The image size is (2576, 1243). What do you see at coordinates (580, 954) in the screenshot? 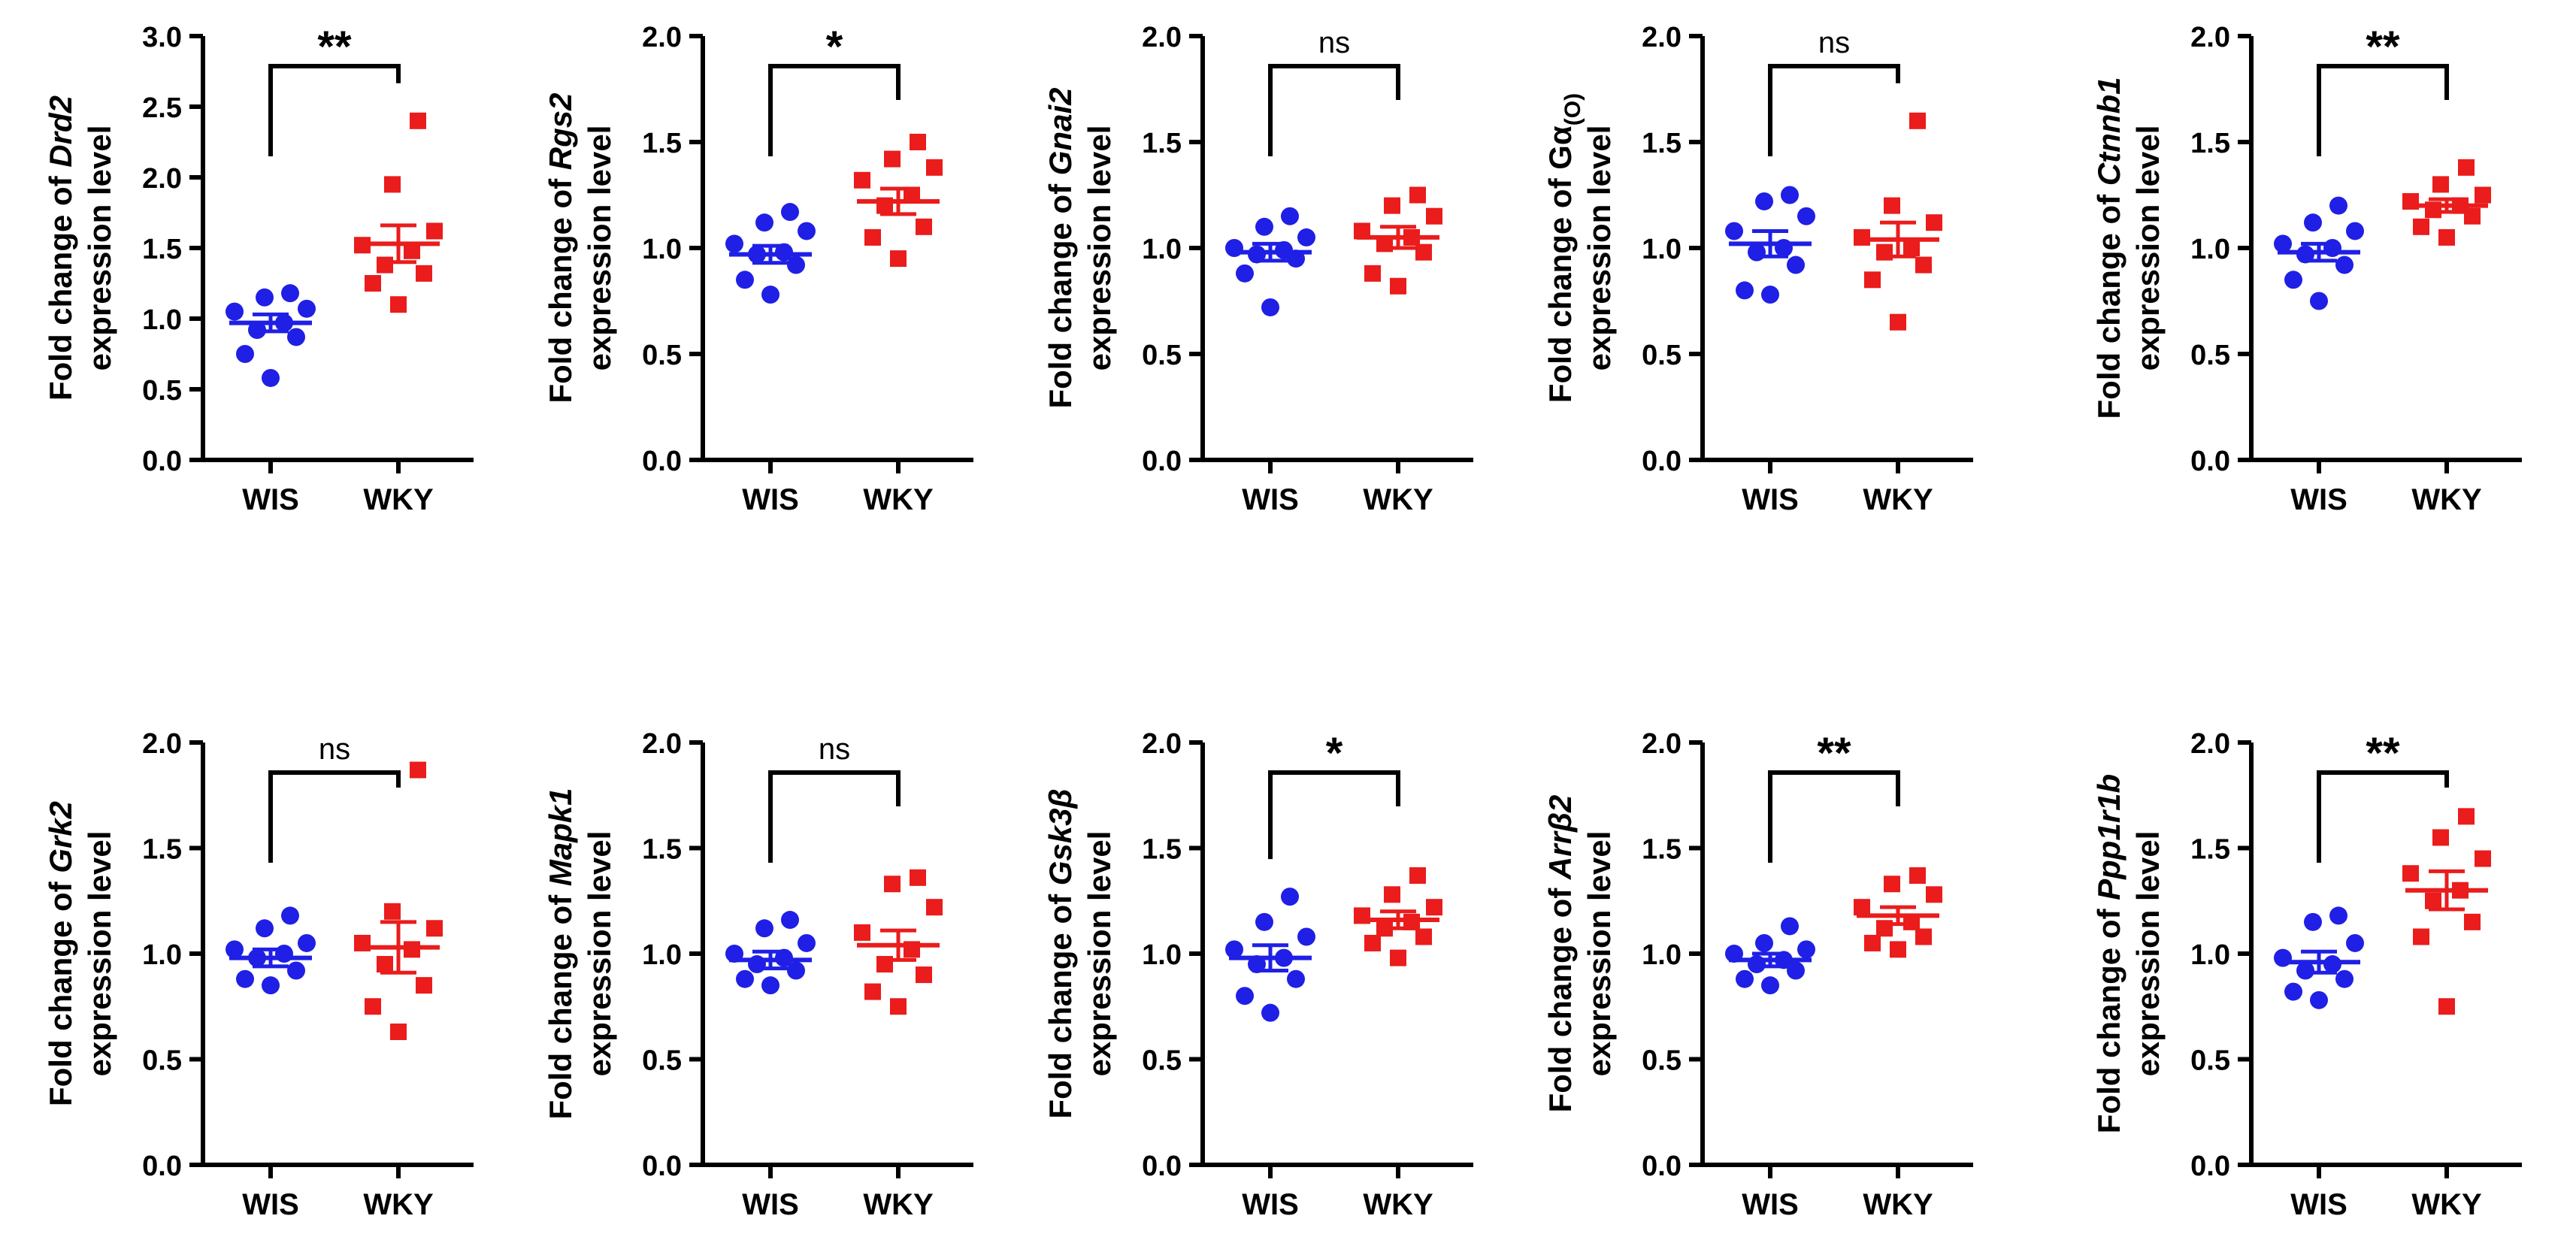
I see `y-axis-label: Fold change of Mapk1 expression level` at bounding box center [580, 954].